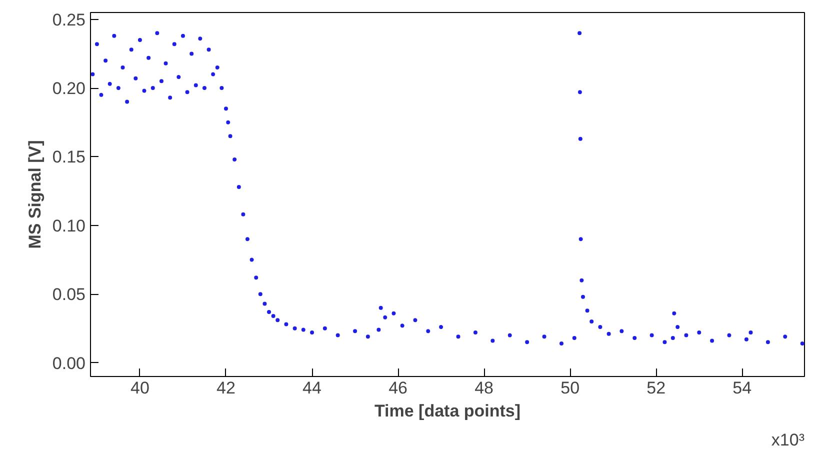 The width and height of the screenshot is (824, 454). Describe the element at coordinates (140, 388) in the screenshot. I see `x-tick-label: 40` at that location.